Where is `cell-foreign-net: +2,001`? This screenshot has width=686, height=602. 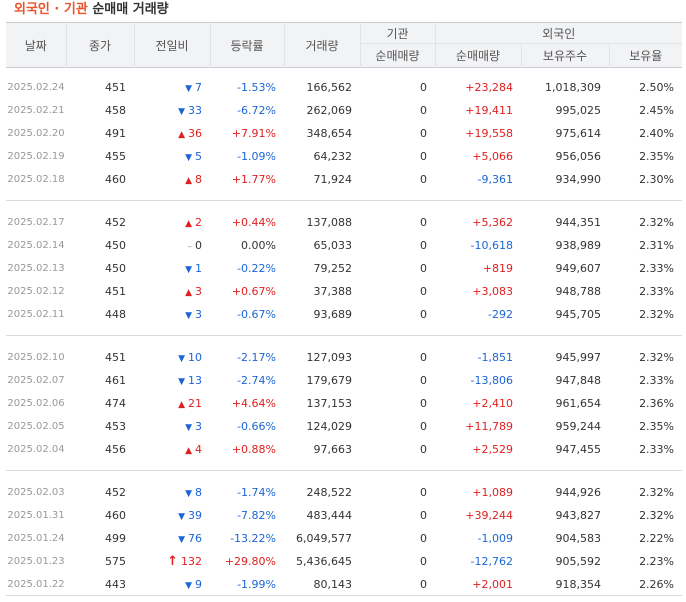 cell-foreign-net: +2,001 is located at coordinates (492, 584).